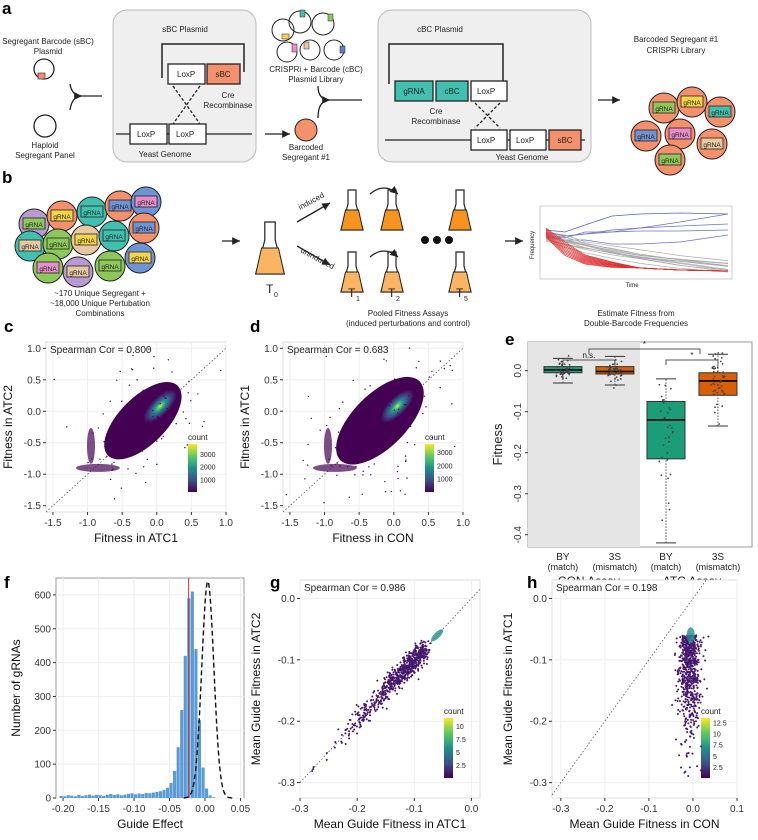 The width and height of the screenshot is (758, 840). I want to click on legend-tick-label: 7.5, so click(718, 746).